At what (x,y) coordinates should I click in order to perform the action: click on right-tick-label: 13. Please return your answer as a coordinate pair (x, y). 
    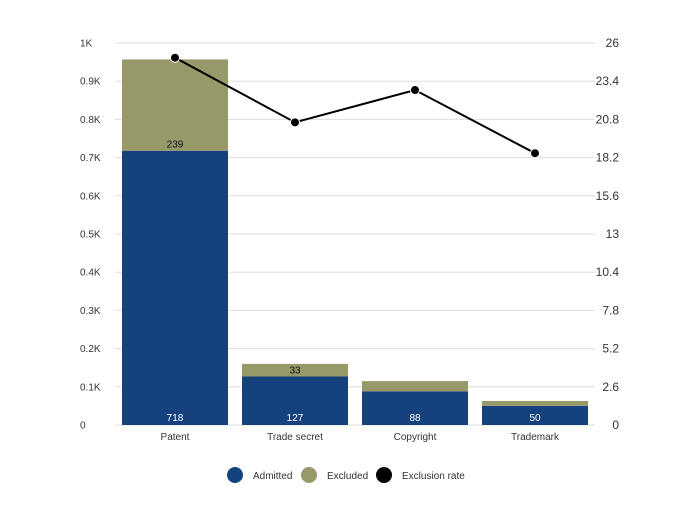
    Looking at the image, I should click on (613, 234).